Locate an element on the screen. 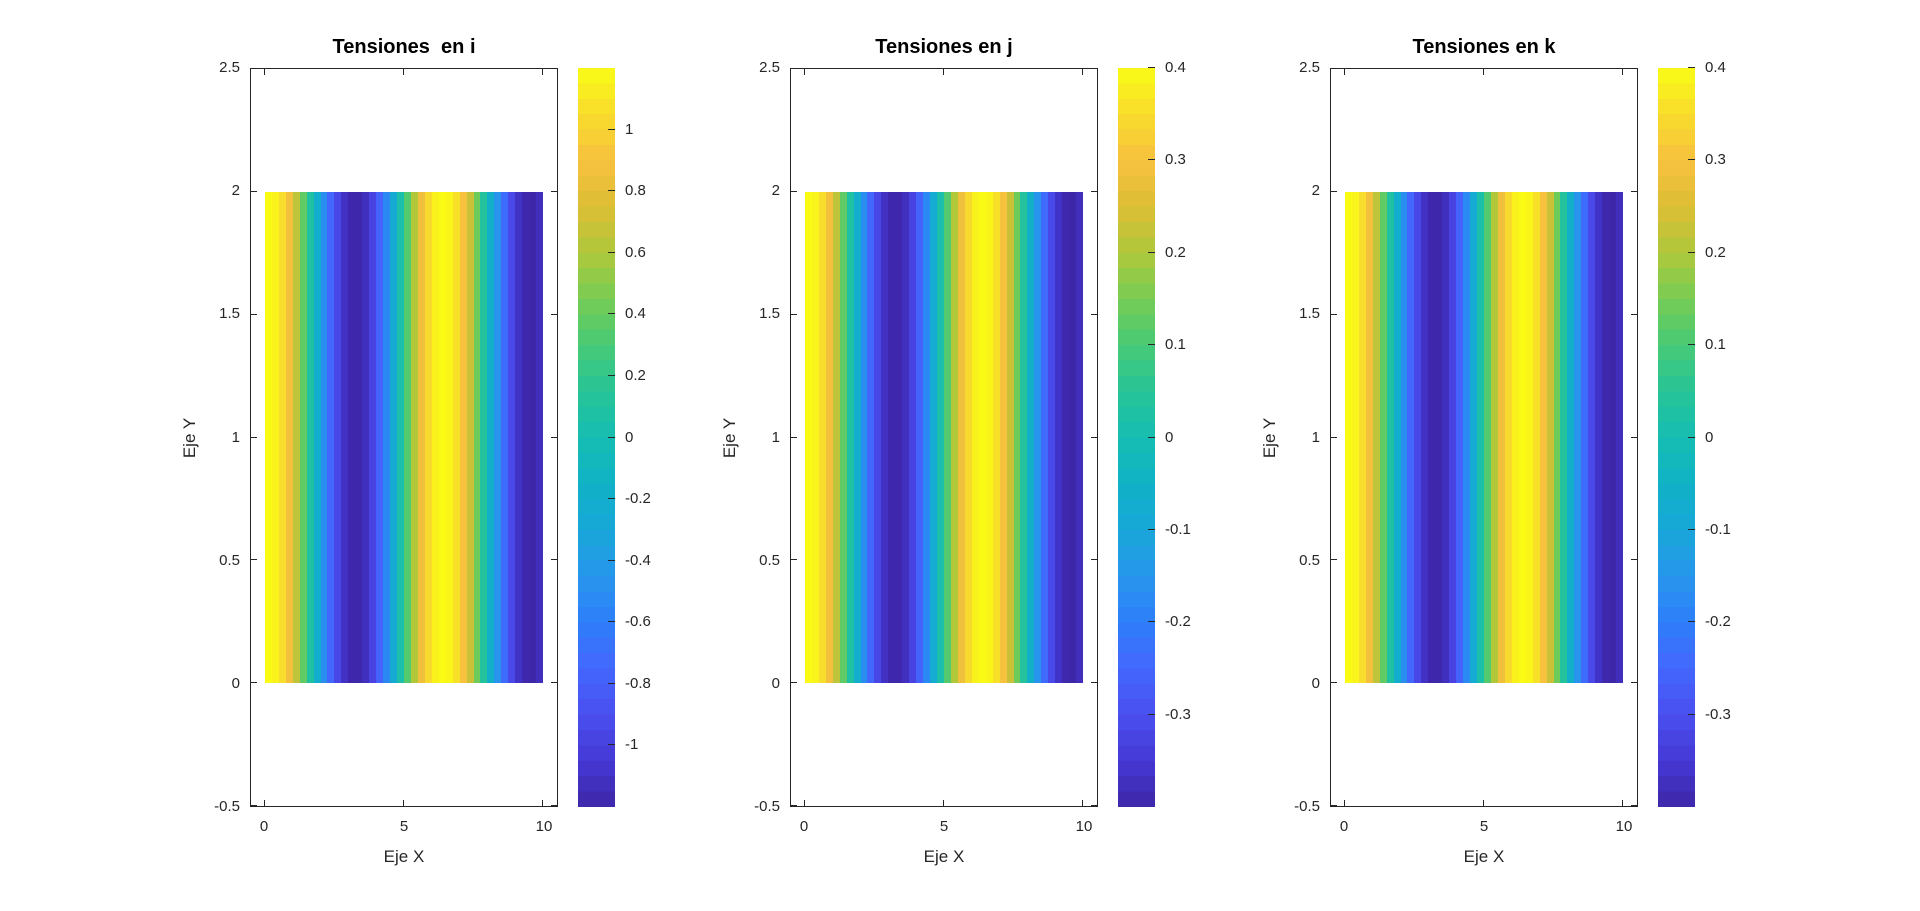 The image size is (1920, 911). colorbar-tick-label: 0.2 is located at coordinates (635, 375).